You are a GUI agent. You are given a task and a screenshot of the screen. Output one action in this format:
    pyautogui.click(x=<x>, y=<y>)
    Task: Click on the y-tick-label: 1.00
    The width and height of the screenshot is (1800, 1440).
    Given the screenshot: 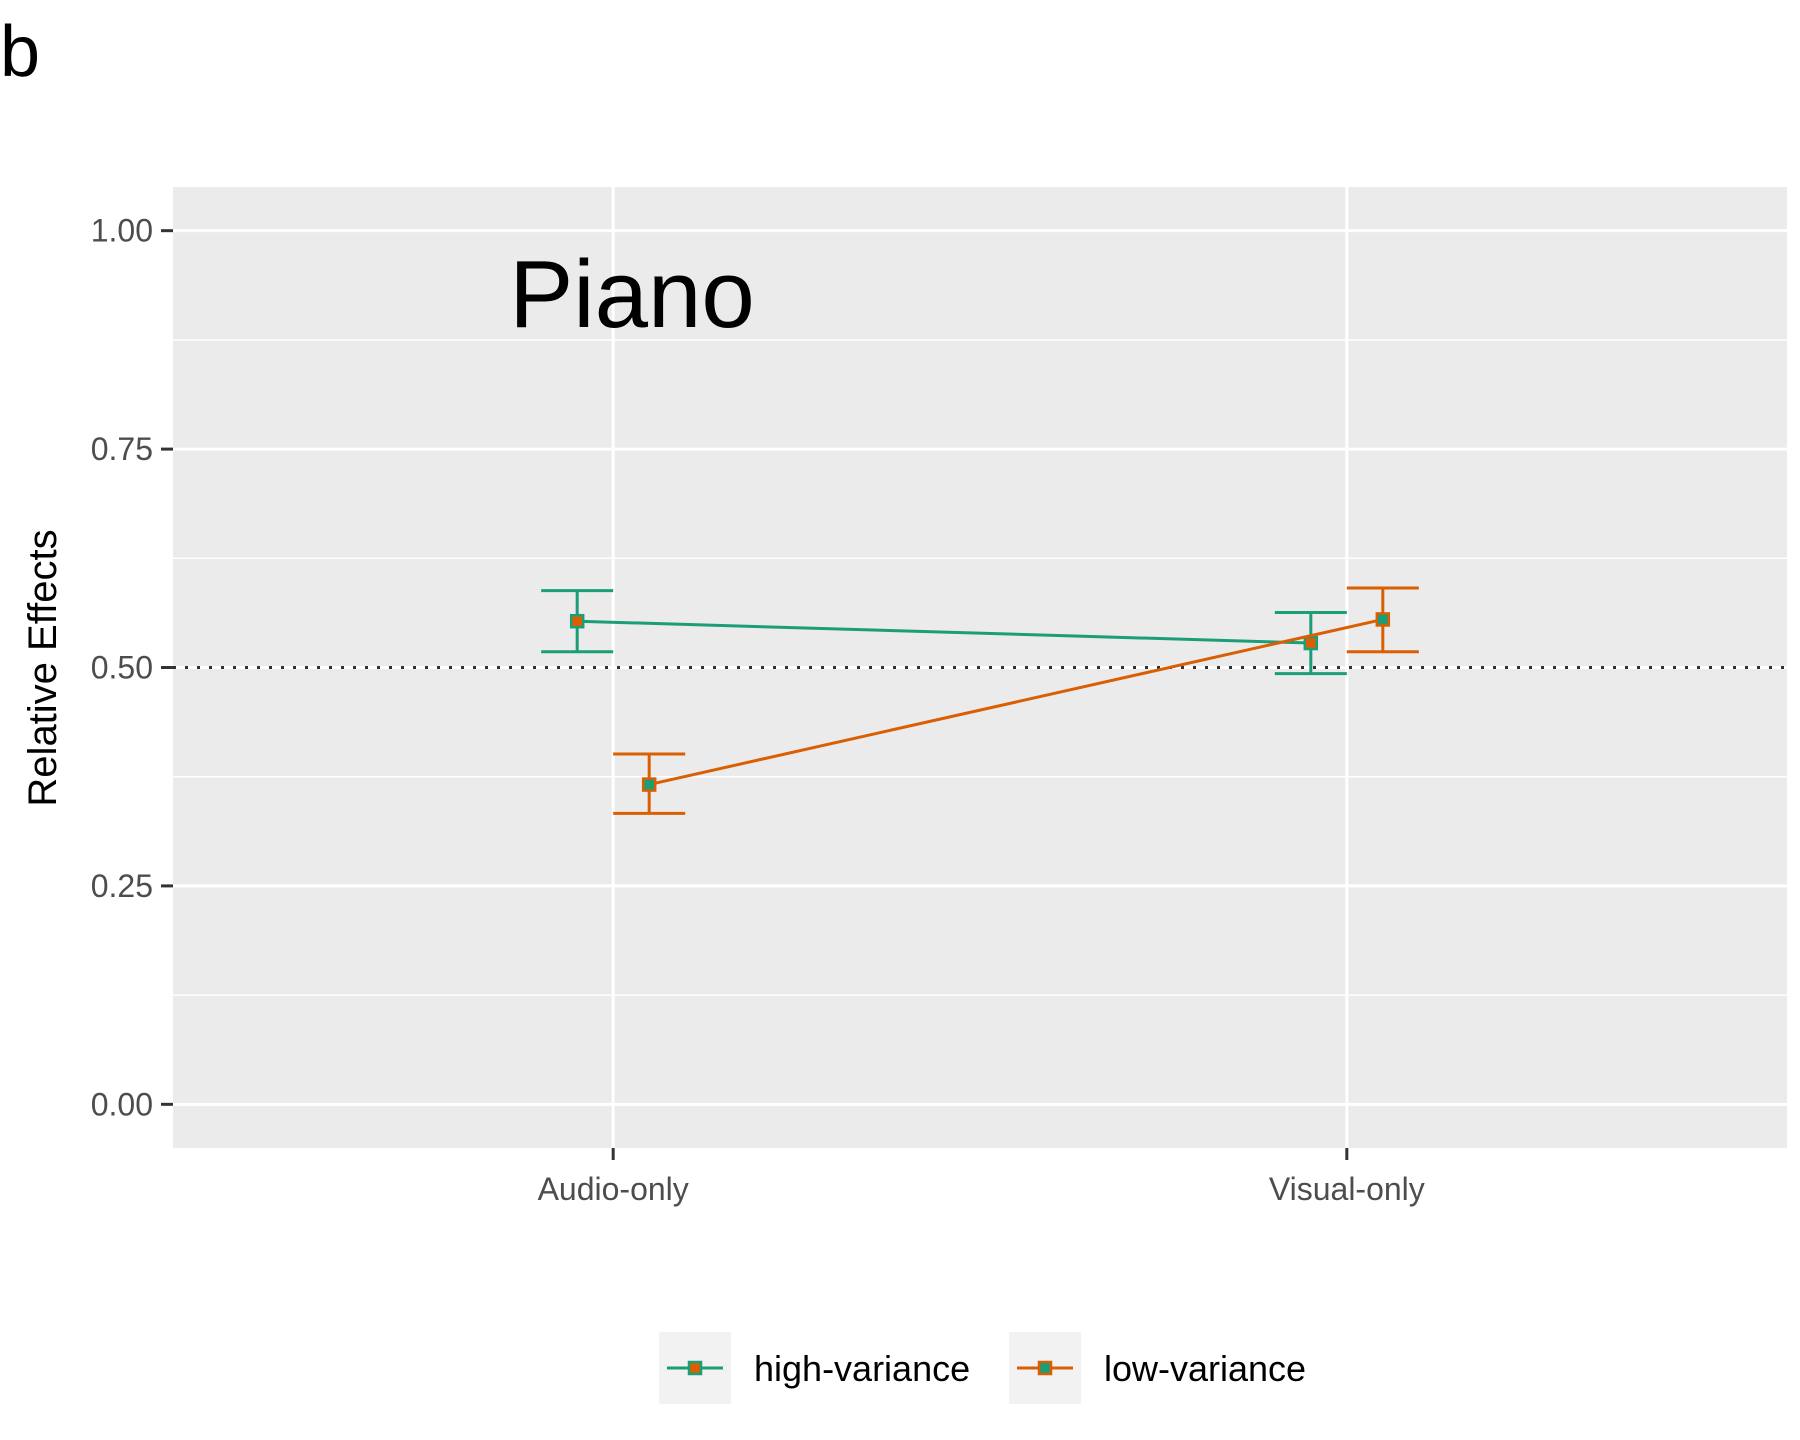 What is the action you would take?
    pyautogui.click(x=122, y=231)
    